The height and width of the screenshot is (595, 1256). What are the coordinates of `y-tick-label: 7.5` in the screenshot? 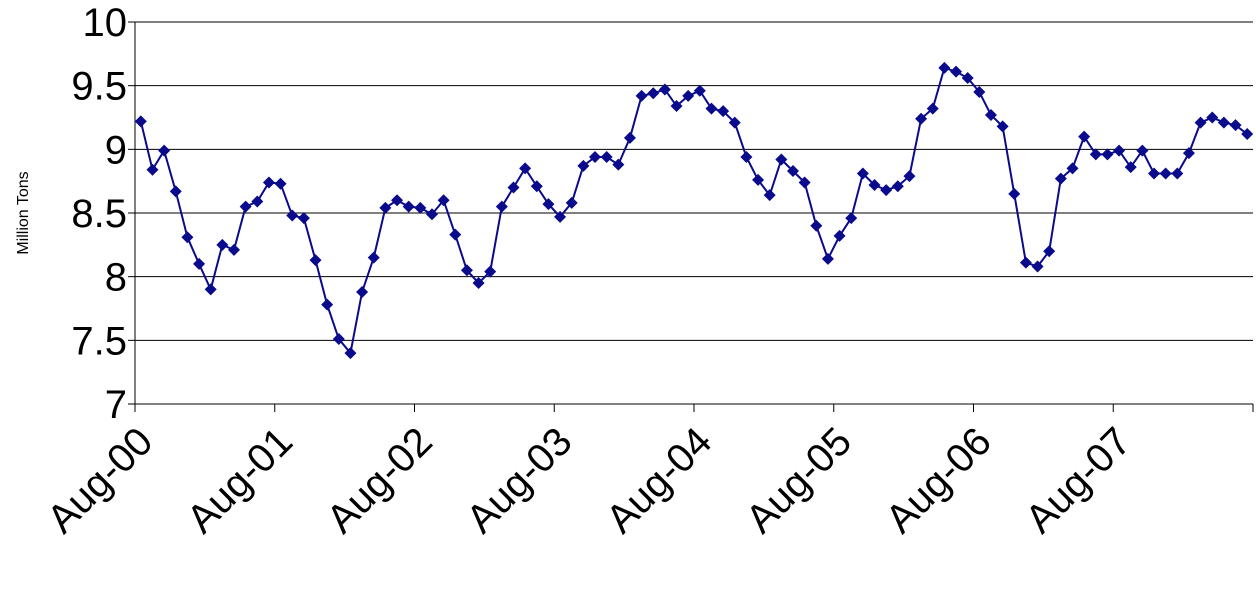 It's located at (99, 341).